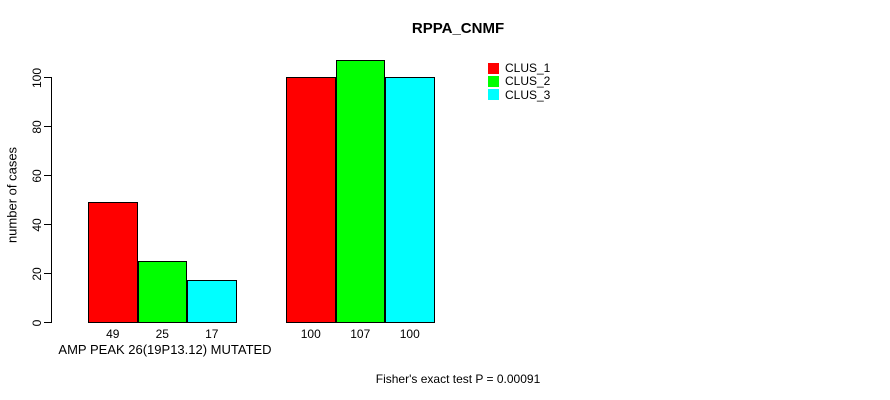 Image resolution: width=890 pixels, height=400 pixels. Describe the element at coordinates (37, 77) in the screenshot. I see `y-axis-tick-label: 100` at that location.